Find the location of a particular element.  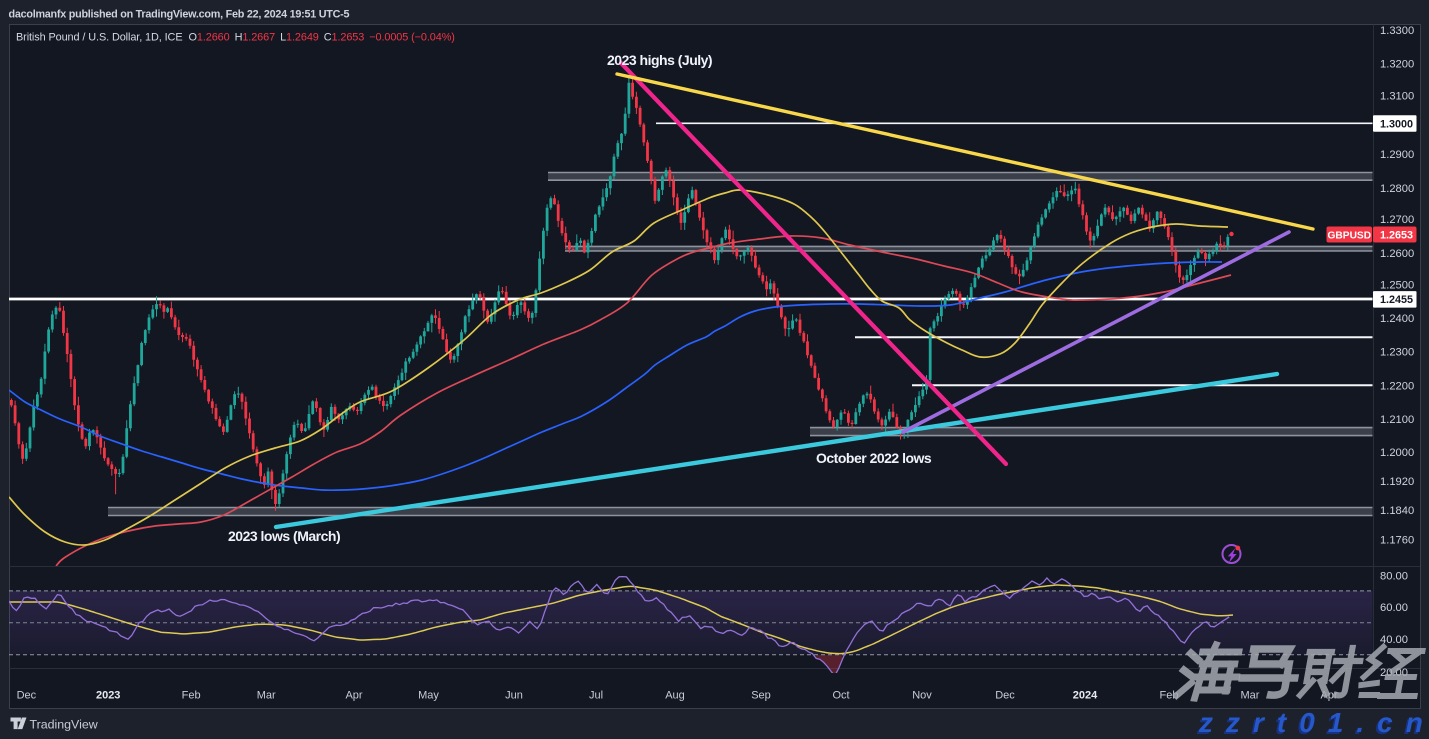

svg-text: Nov is located at coordinates (922, 696).